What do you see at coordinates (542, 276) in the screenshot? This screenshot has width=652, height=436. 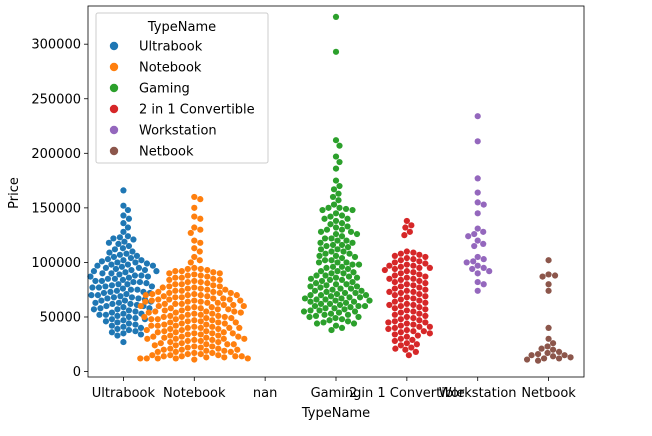 I see `point-netbook` at bounding box center [542, 276].